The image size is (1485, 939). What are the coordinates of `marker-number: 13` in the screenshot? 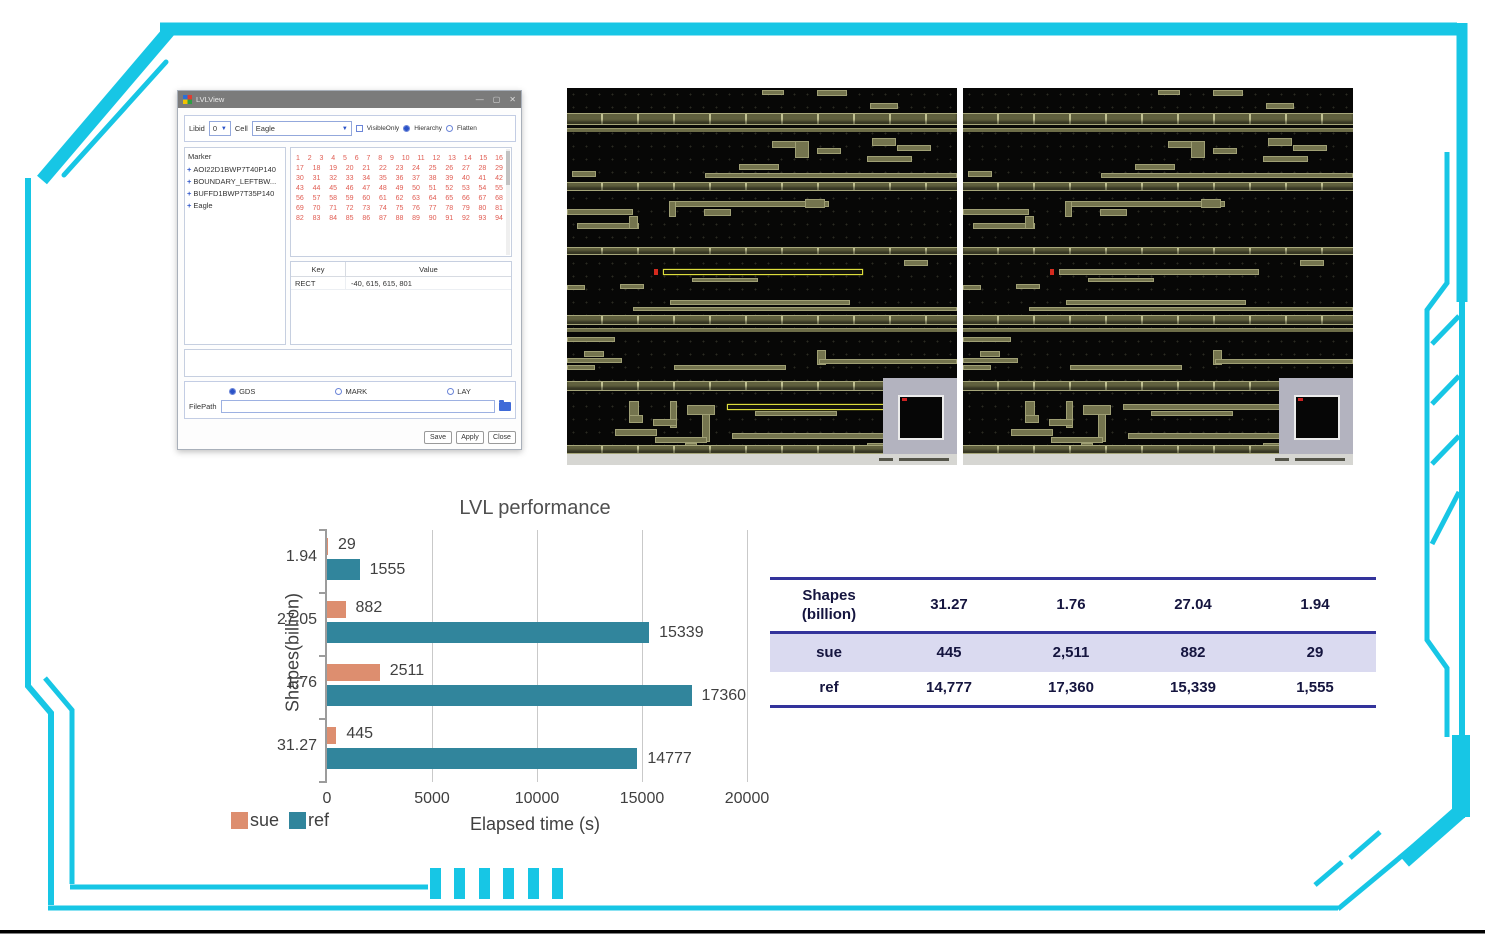 It's located at (452, 158).